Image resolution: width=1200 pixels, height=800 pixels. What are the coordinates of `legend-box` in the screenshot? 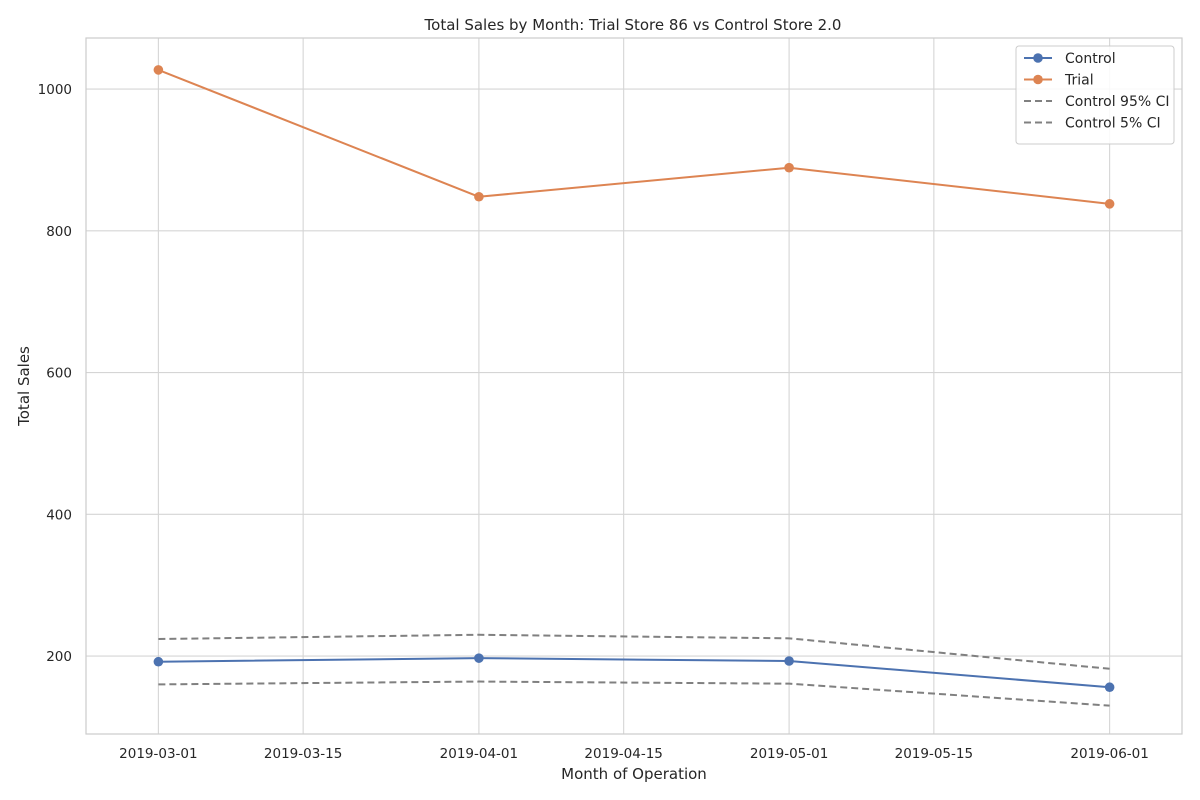 It's located at (1095, 95).